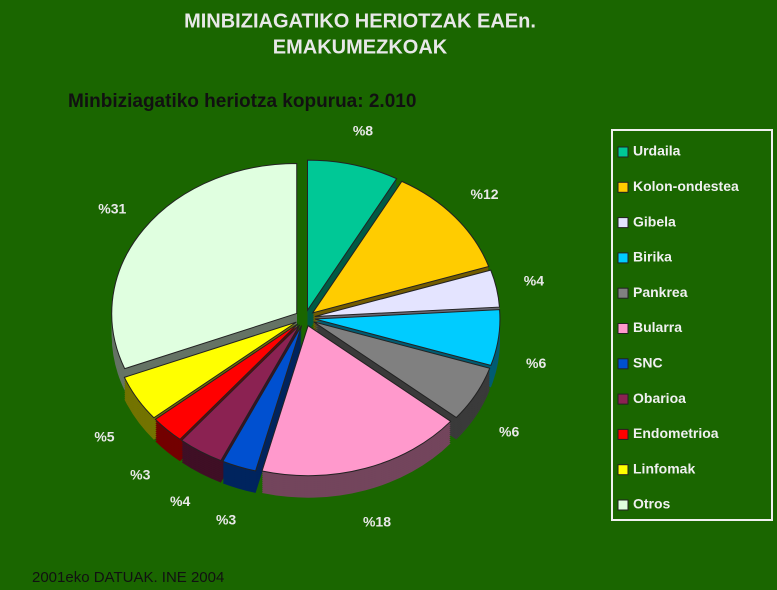 The width and height of the screenshot is (777, 590). What do you see at coordinates (664, 468) in the screenshot?
I see `legend-label: Linfomak` at bounding box center [664, 468].